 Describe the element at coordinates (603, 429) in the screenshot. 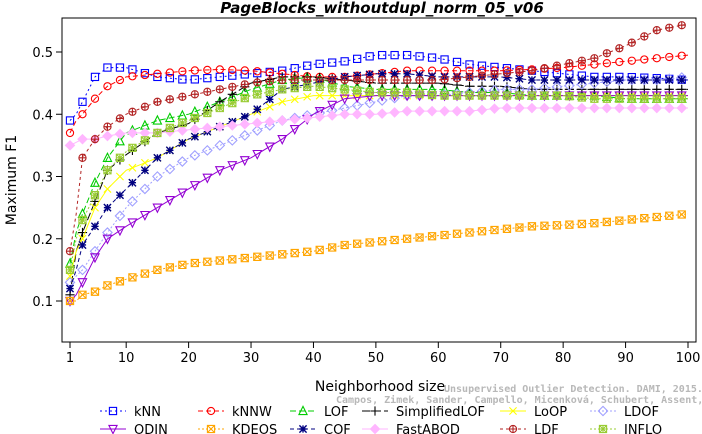

I see `legend-marker-inflo` at that location.